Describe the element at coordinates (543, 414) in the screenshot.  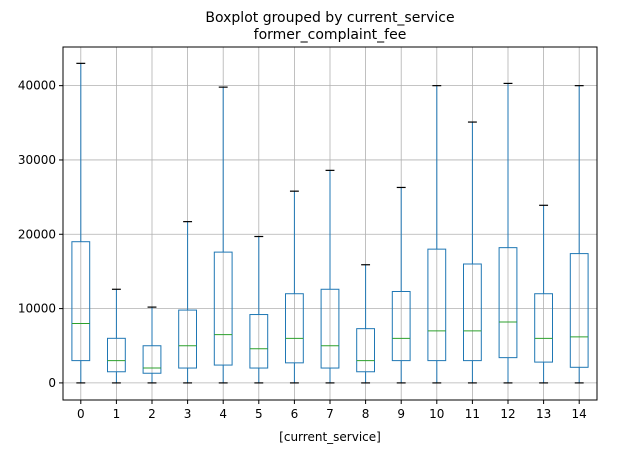
I see `x-tick-label: 13` at that location.